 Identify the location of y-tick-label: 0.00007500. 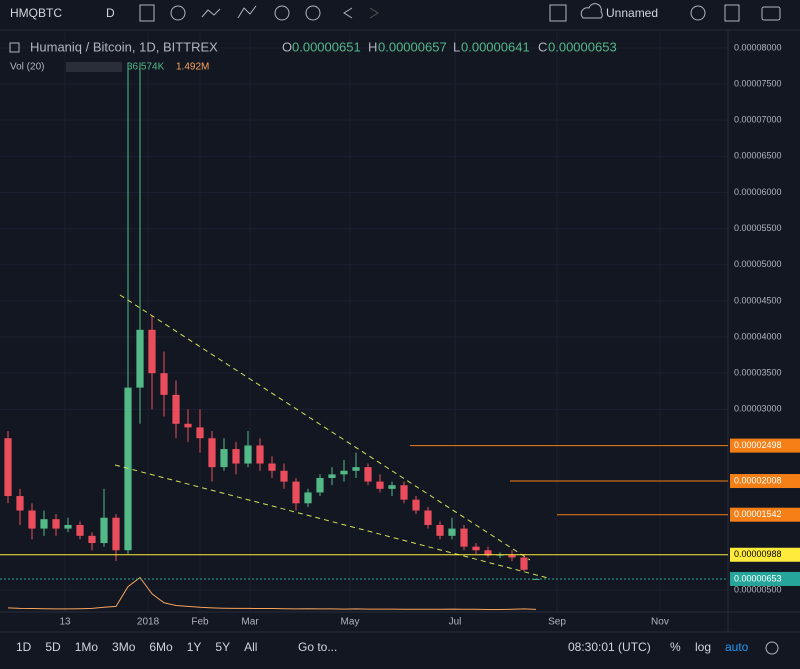
(758, 83).